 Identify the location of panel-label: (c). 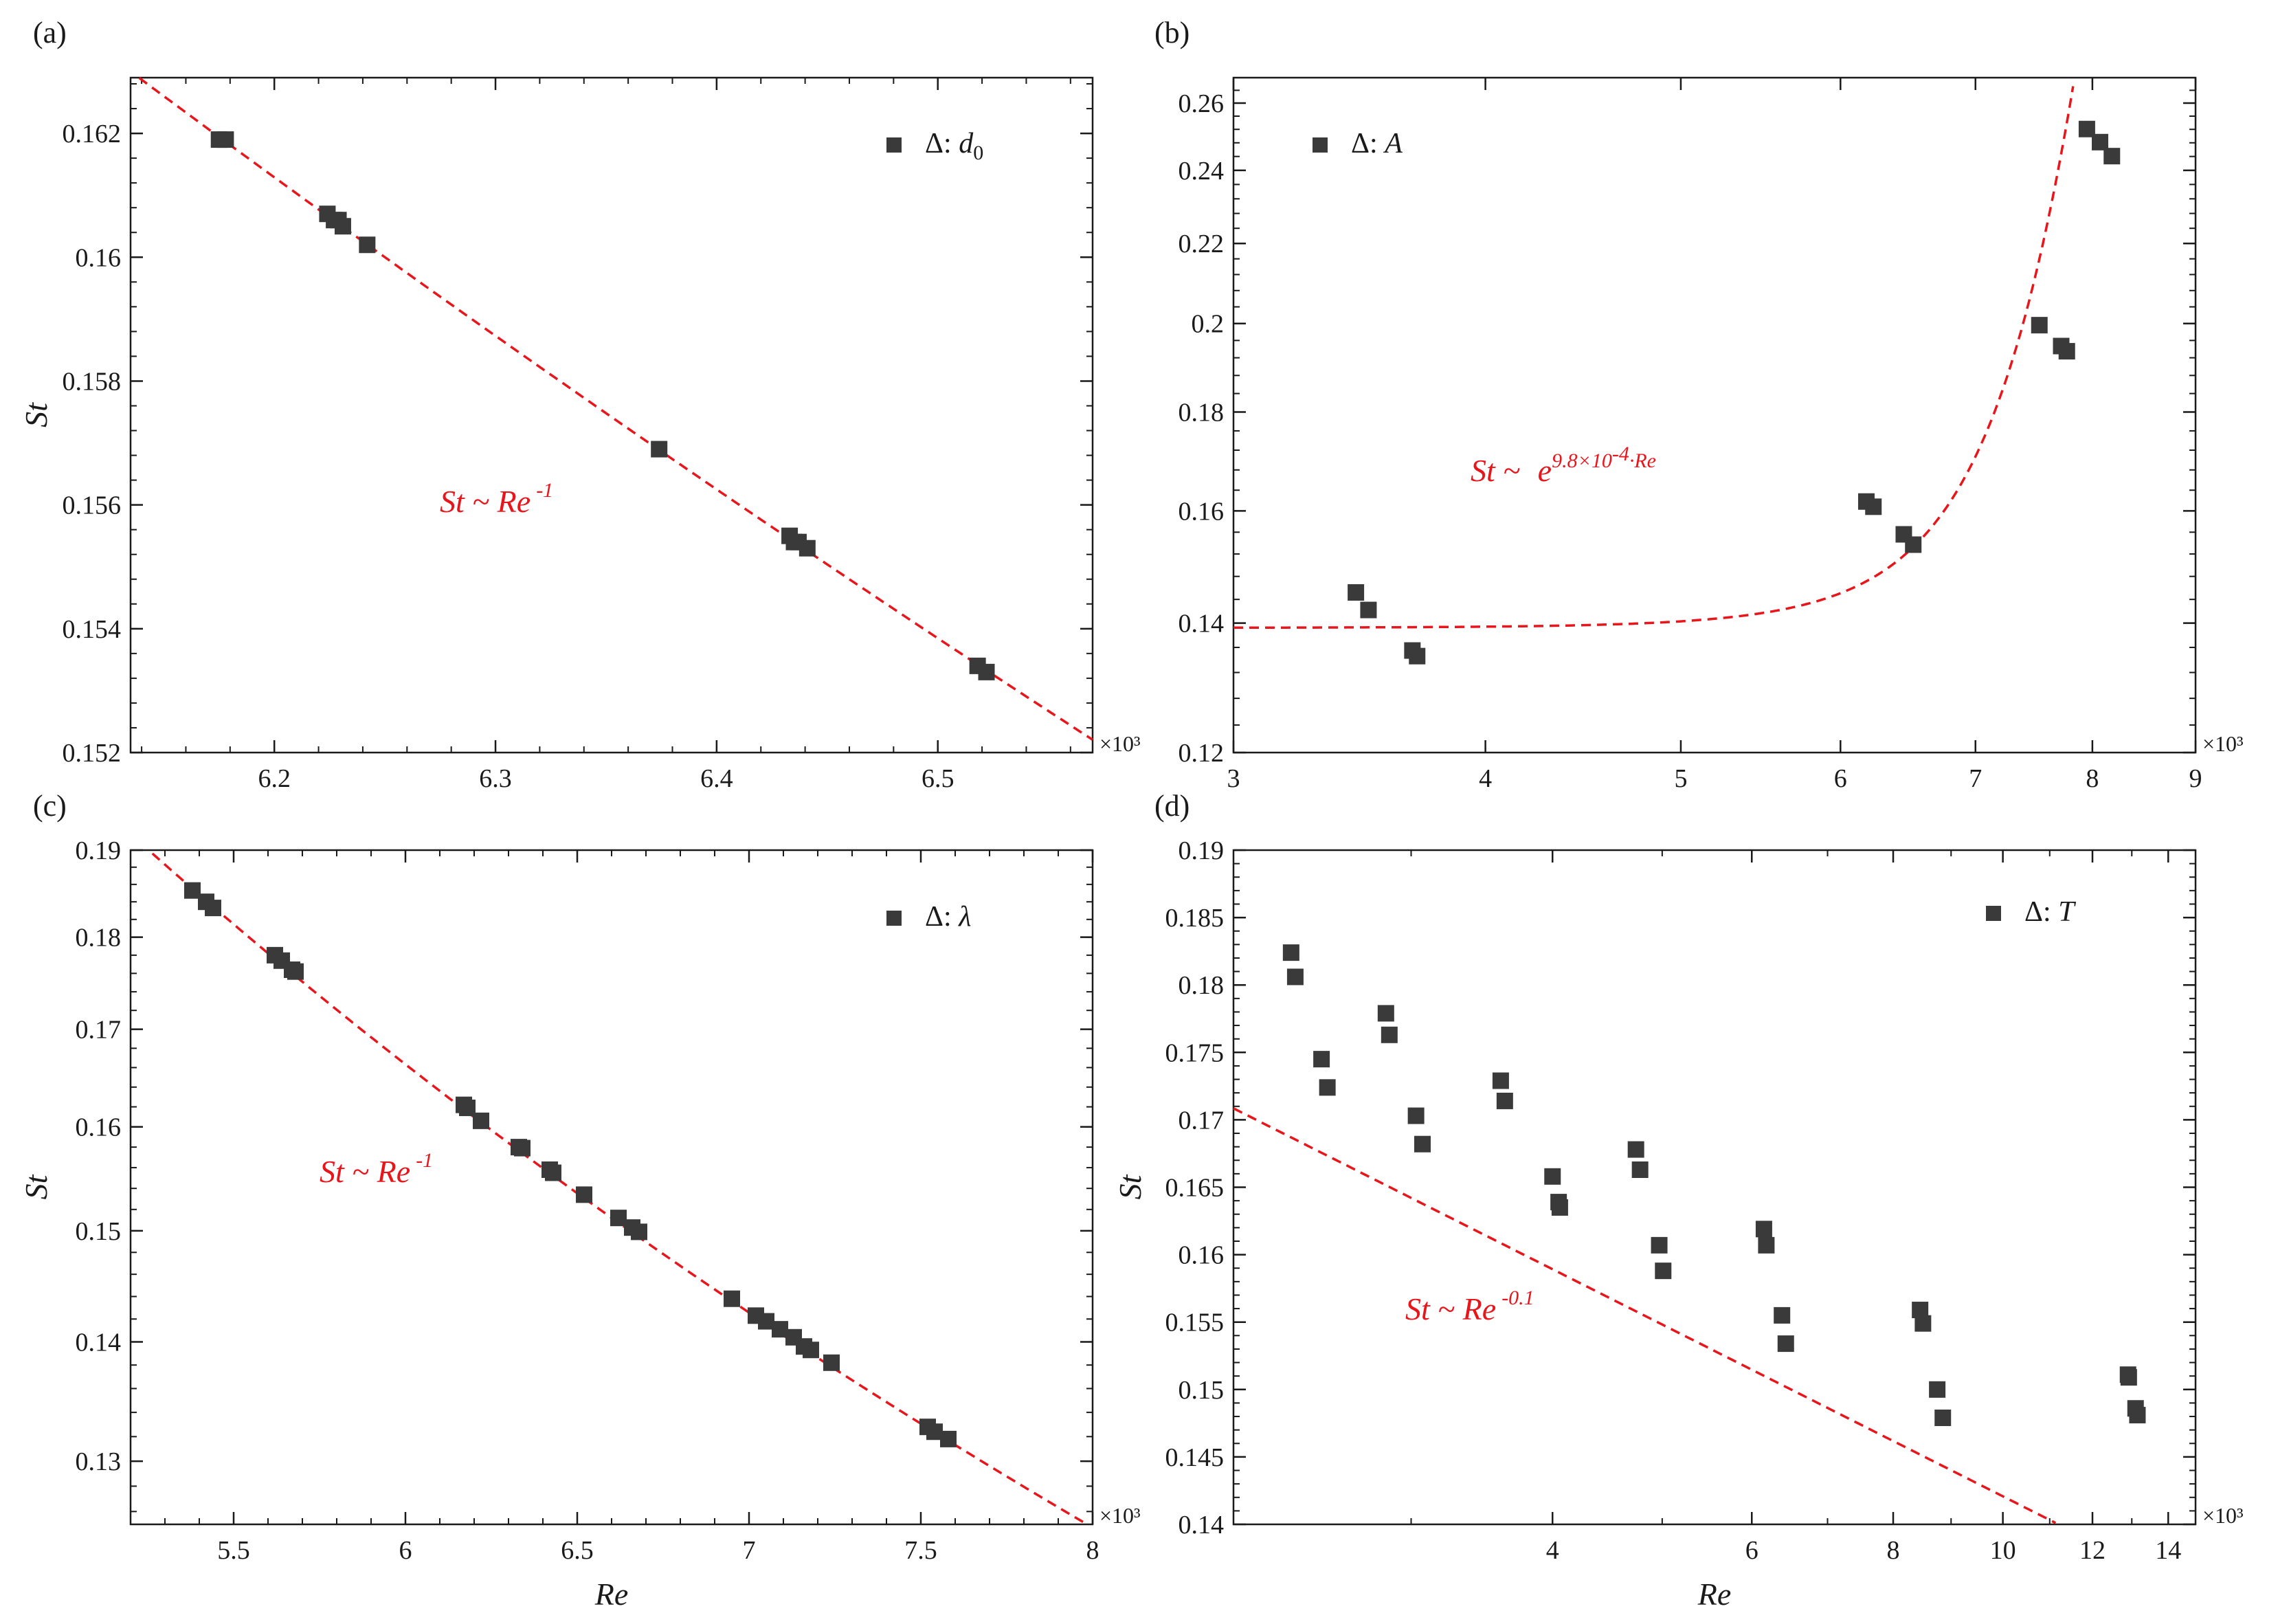
(50, 806).